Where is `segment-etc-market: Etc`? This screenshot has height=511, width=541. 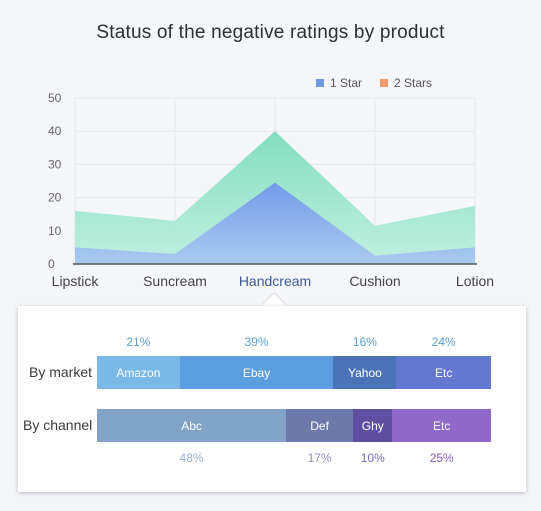 segment-etc-market: Etc is located at coordinates (443, 372).